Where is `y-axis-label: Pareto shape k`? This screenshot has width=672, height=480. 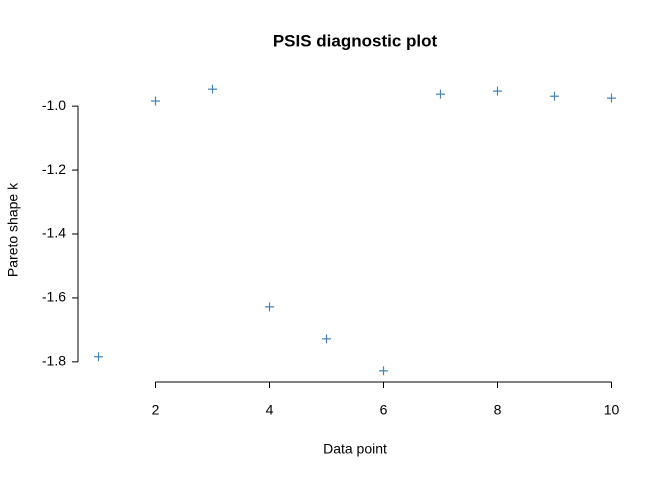 y-axis-label: Pareto shape k is located at coordinates (13, 229).